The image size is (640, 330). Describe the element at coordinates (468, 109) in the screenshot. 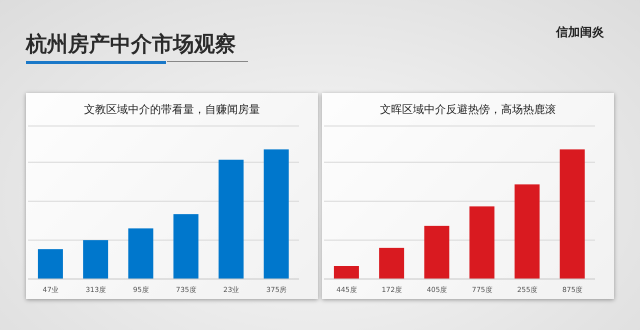

I see `chart-title: 文晖区域中介反避热傍，高场热鹿滚` at that location.